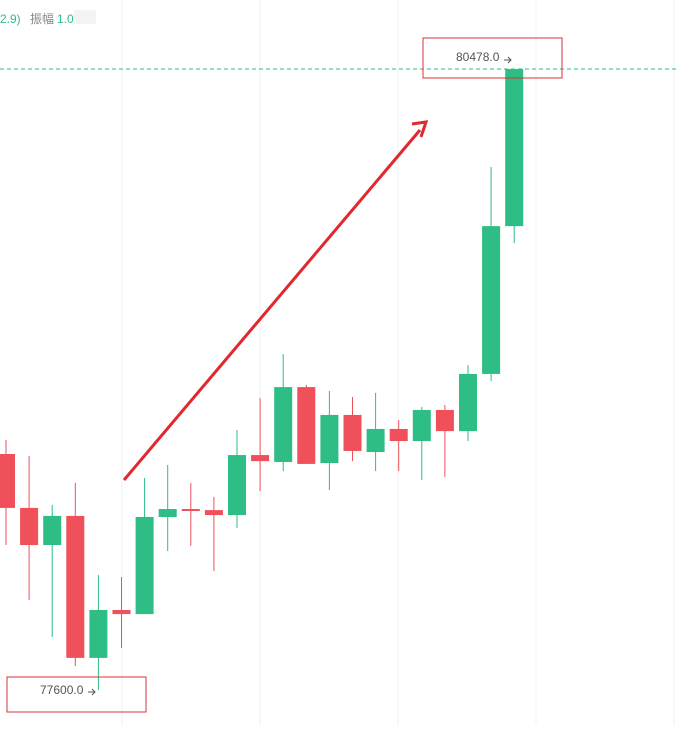  I want to click on header-button, so click(85, 17).